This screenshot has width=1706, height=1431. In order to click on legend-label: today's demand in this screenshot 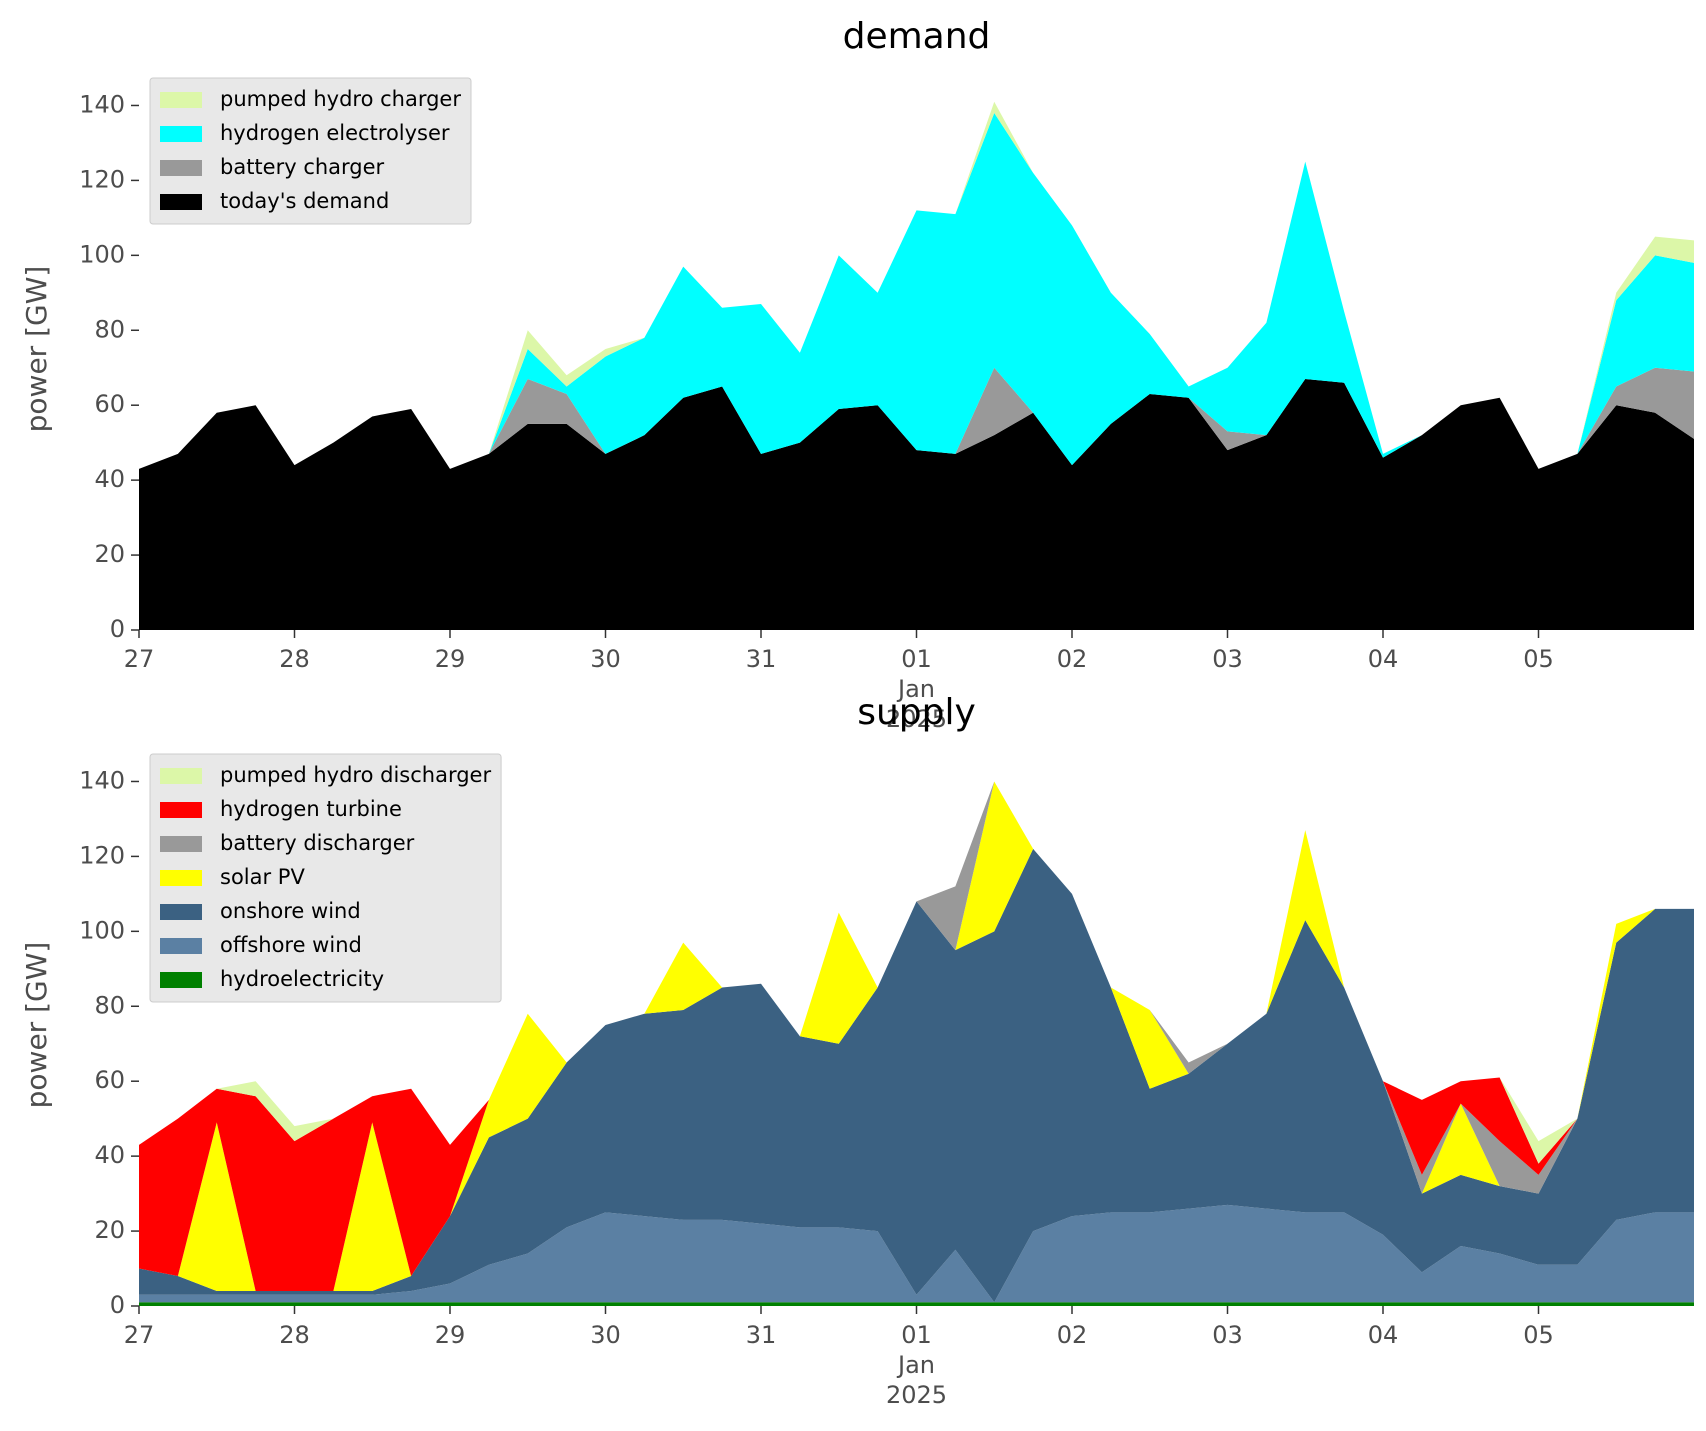, I will do `click(304, 201)`.